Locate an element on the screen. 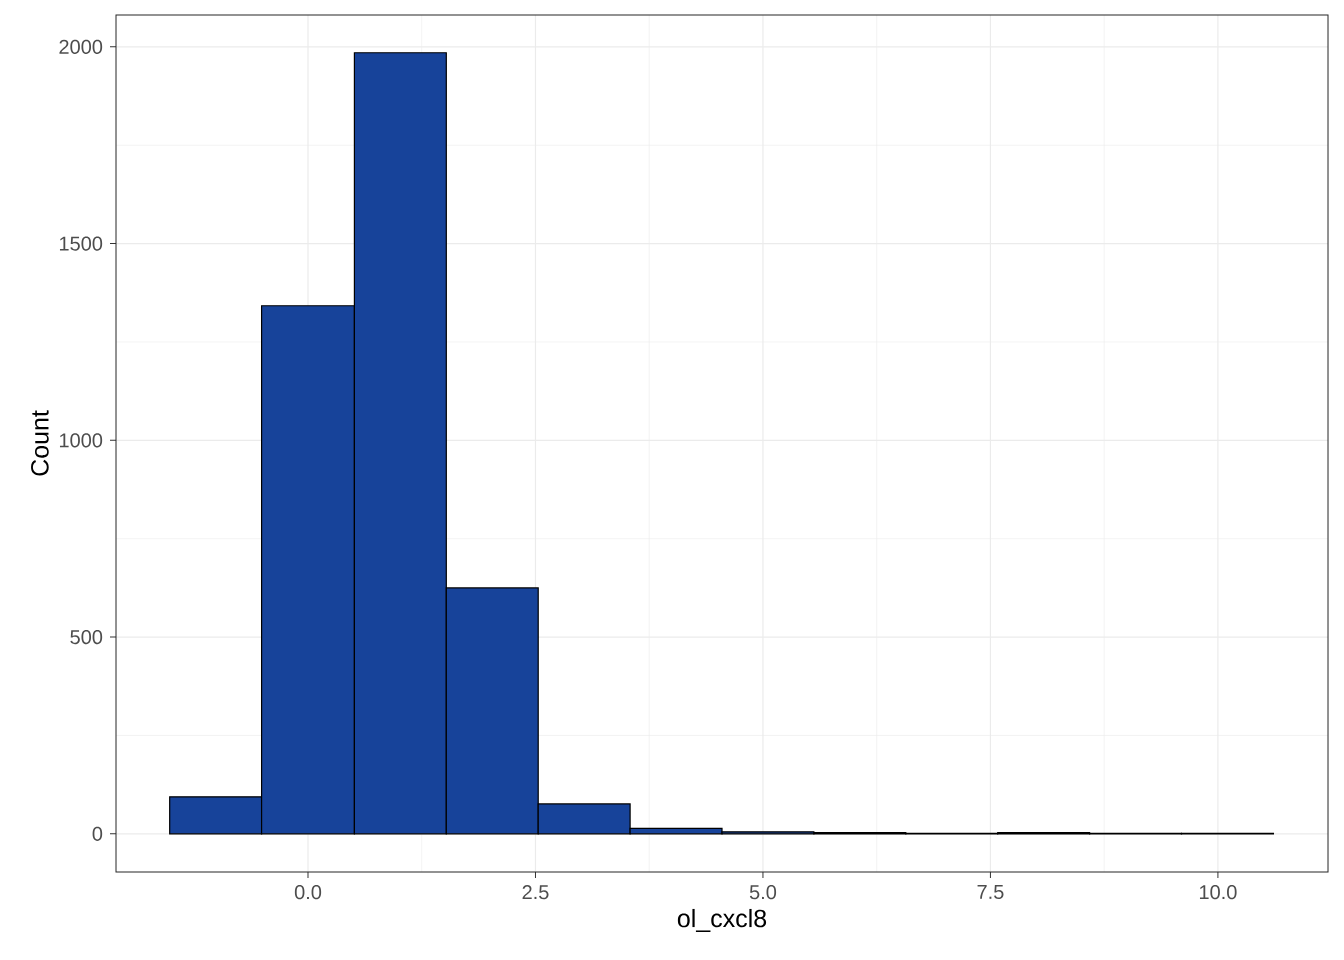 This screenshot has width=1344, height=960. x-tick-label: 2.5 is located at coordinates (535, 892).